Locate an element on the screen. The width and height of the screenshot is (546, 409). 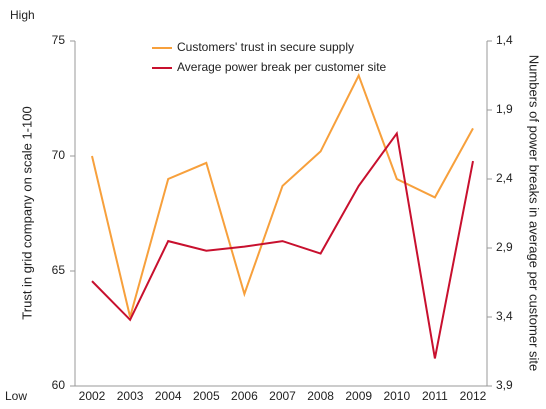
y-tick-label: 60 is located at coordinates (59, 385).